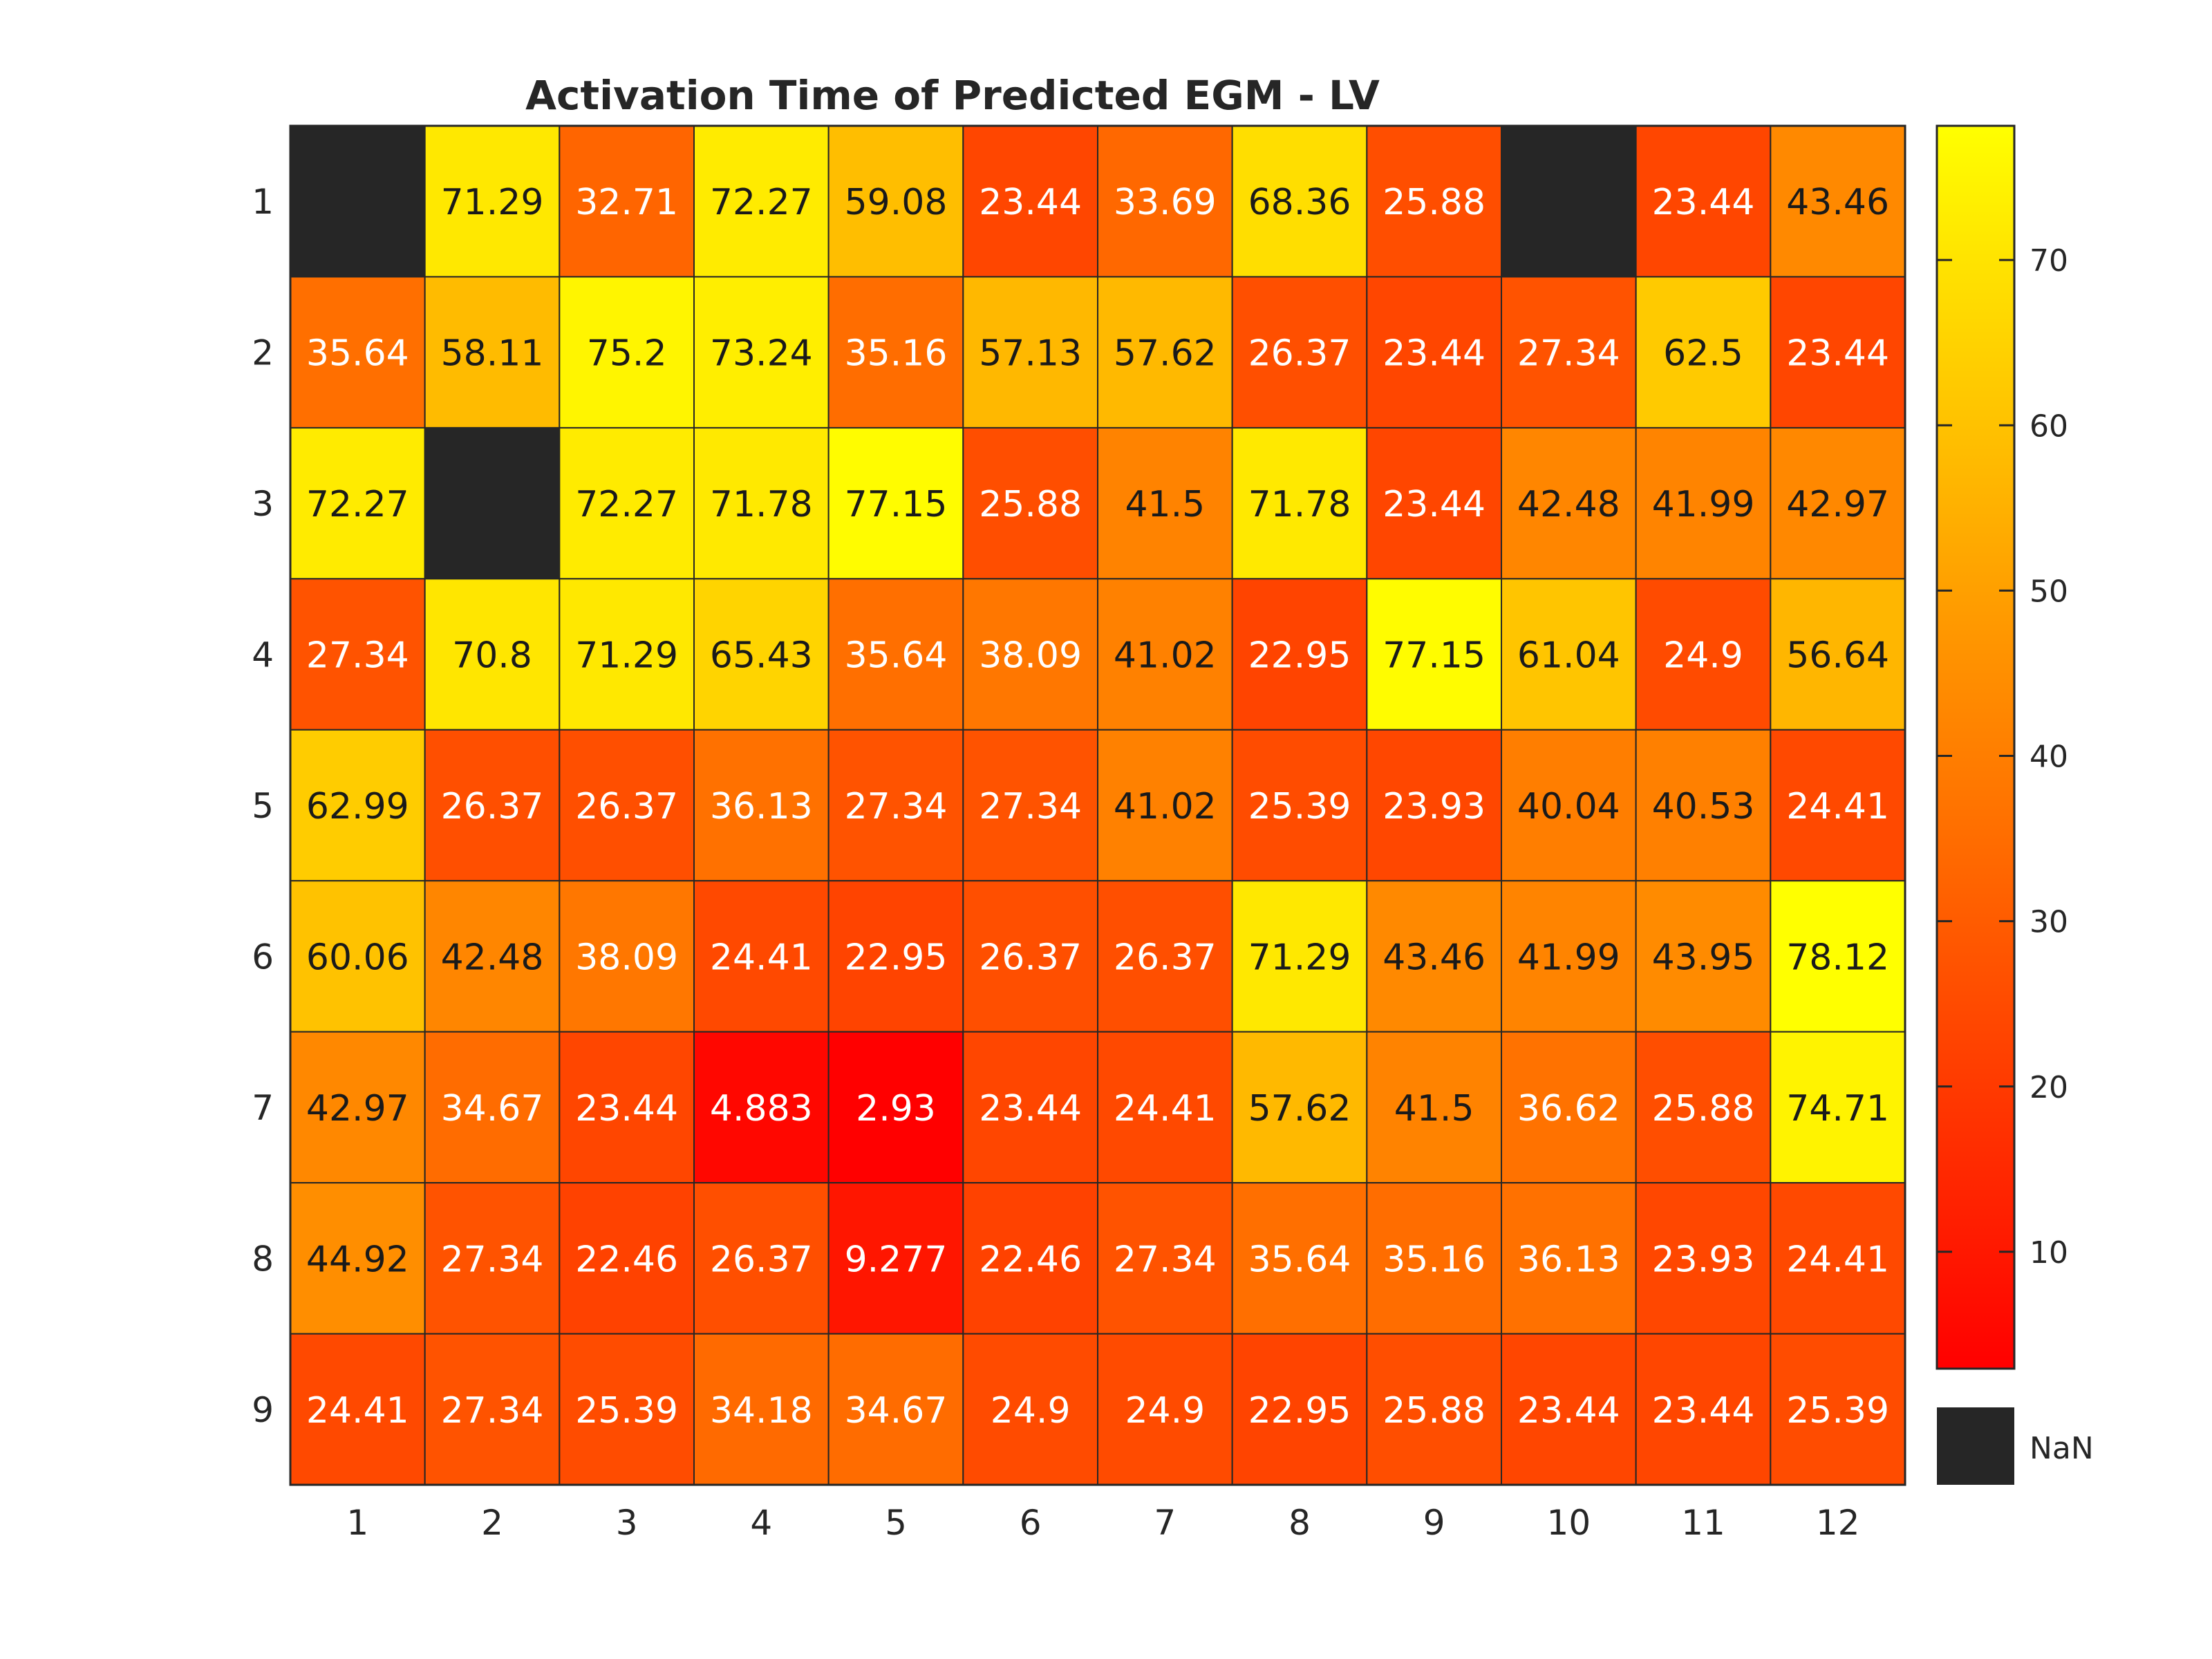 This screenshot has width=2212, height=1659. What do you see at coordinates (1434, 1523) in the screenshot?
I see `x-tick-label: 9` at bounding box center [1434, 1523].